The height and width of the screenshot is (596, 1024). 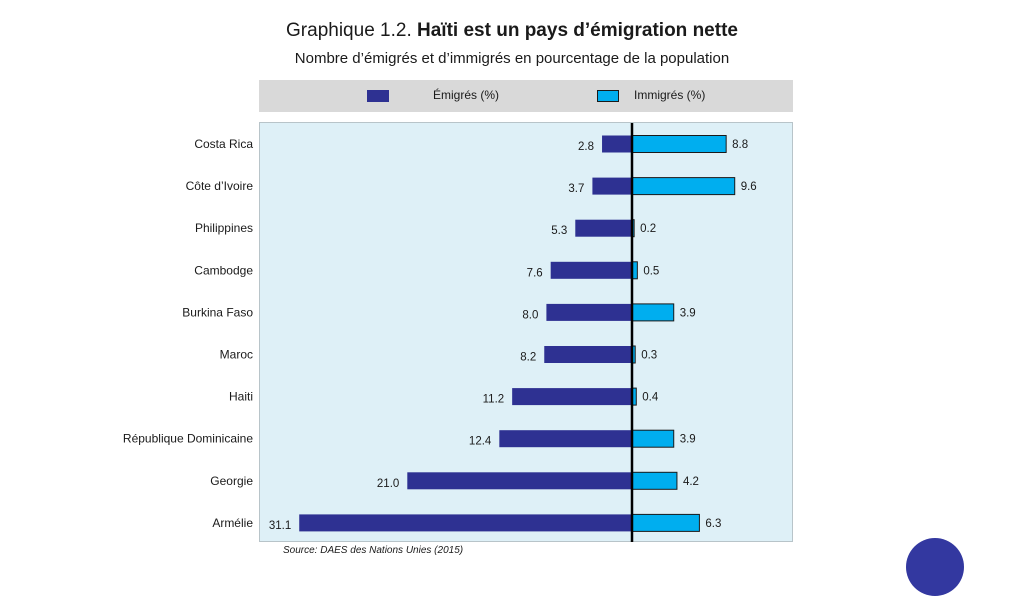 What do you see at coordinates (223, 270) in the screenshot?
I see `category-label-cambodge: Cambodge` at bounding box center [223, 270].